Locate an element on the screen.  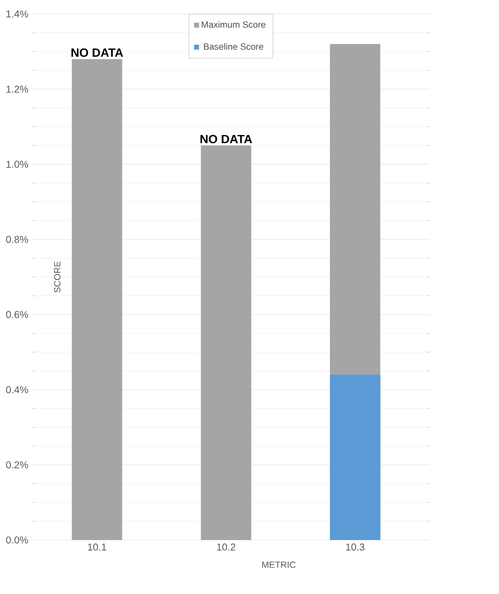
legend-label: Baseline Score is located at coordinates (234, 46).